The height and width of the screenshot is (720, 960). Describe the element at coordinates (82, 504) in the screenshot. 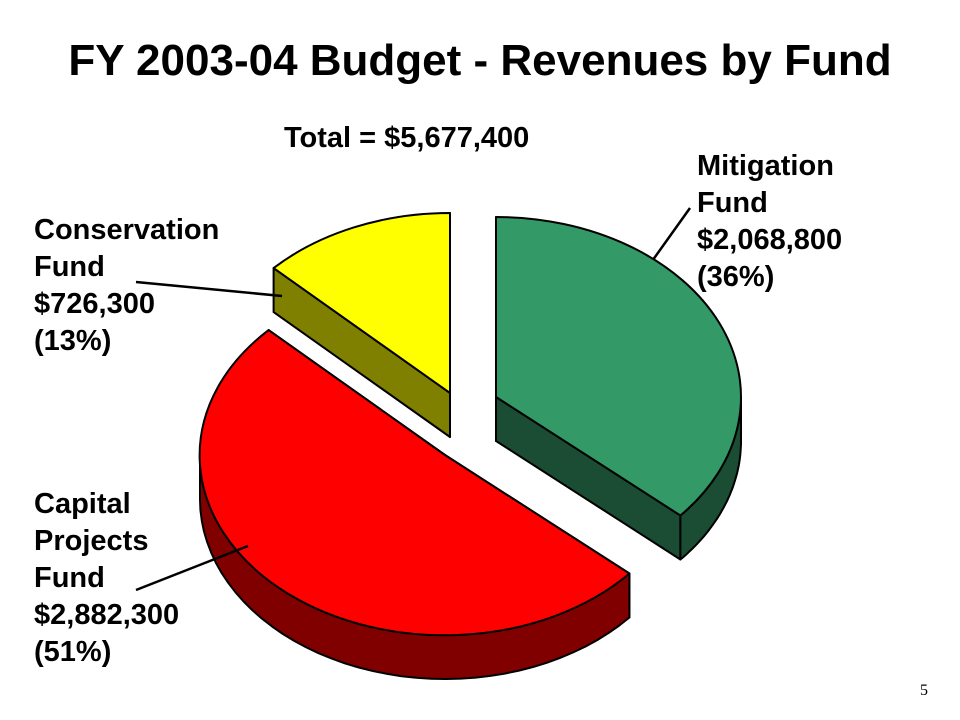

I see `slice-label-line: Capital` at that location.